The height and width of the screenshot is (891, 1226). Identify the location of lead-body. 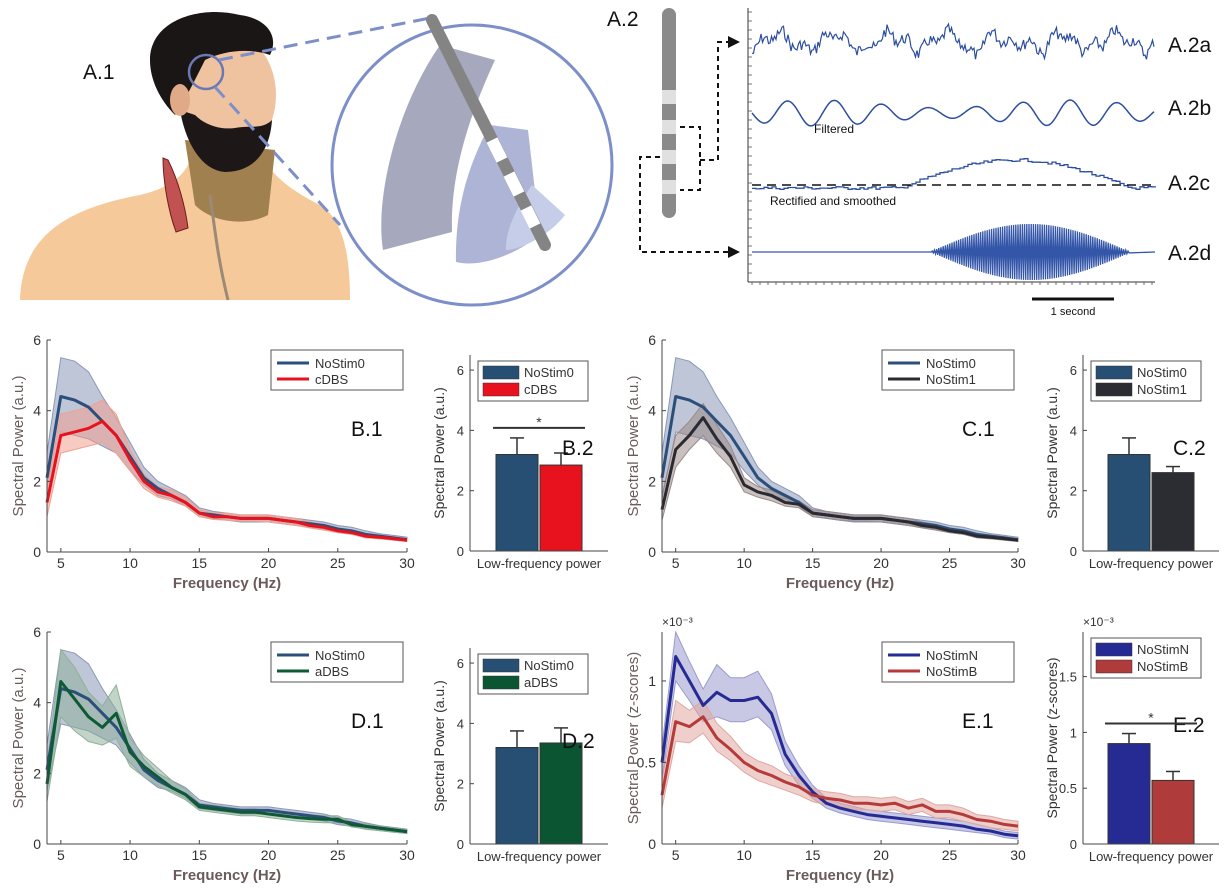
(669, 113).